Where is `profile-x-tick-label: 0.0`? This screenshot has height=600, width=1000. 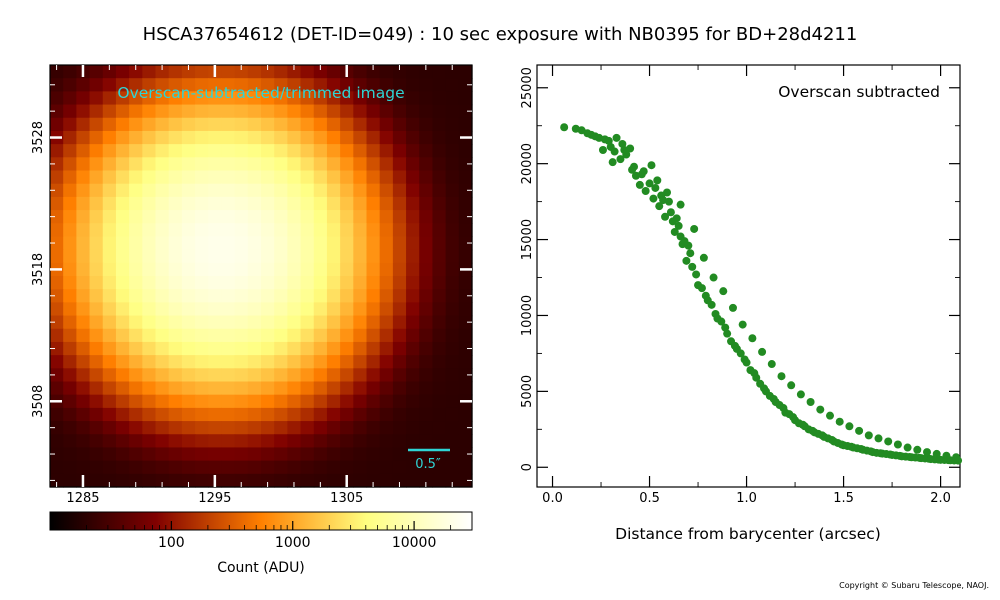 profile-x-tick-label: 0.0 is located at coordinates (552, 498).